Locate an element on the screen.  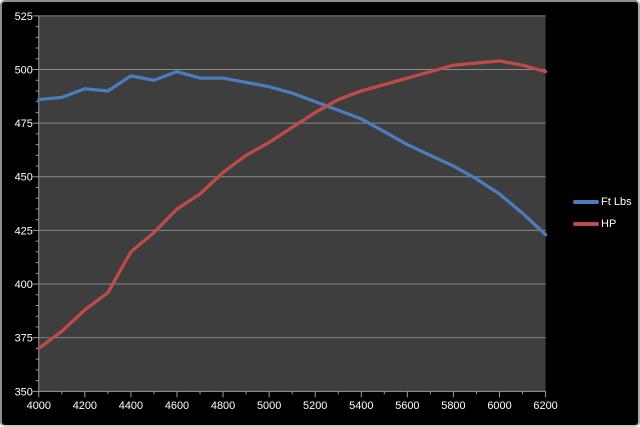
y-axis-label: 425 is located at coordinates (24, 231).